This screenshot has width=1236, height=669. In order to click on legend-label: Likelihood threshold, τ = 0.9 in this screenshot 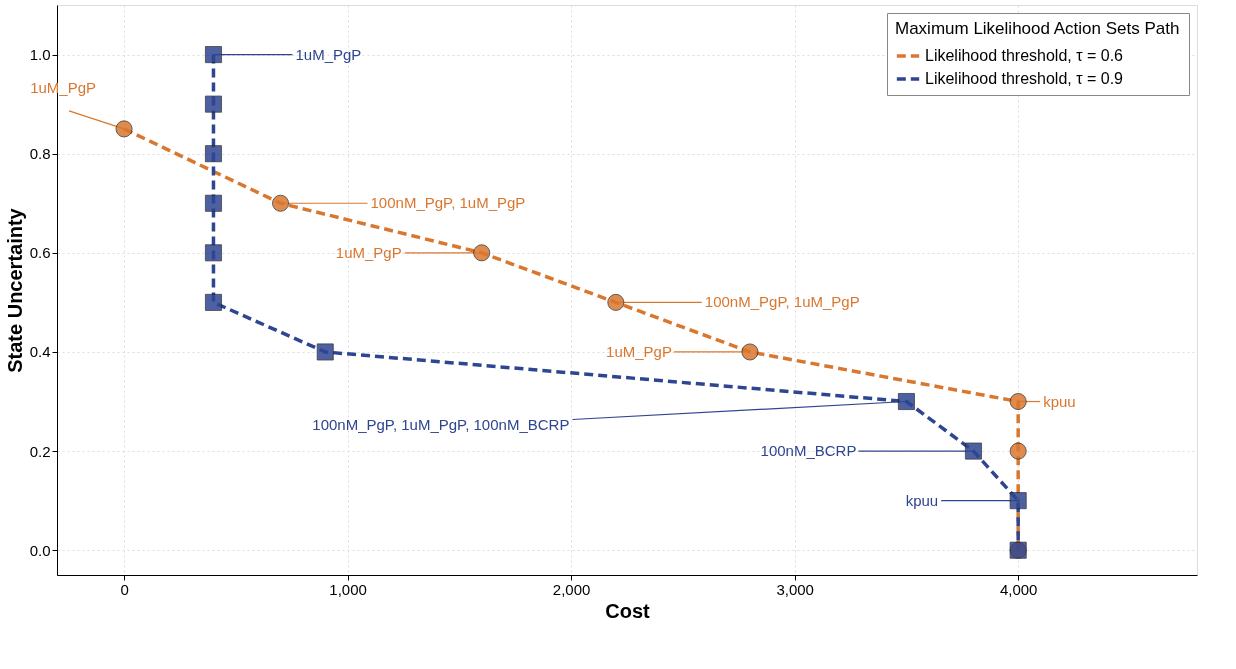, I will do `click(1024, 78)`.